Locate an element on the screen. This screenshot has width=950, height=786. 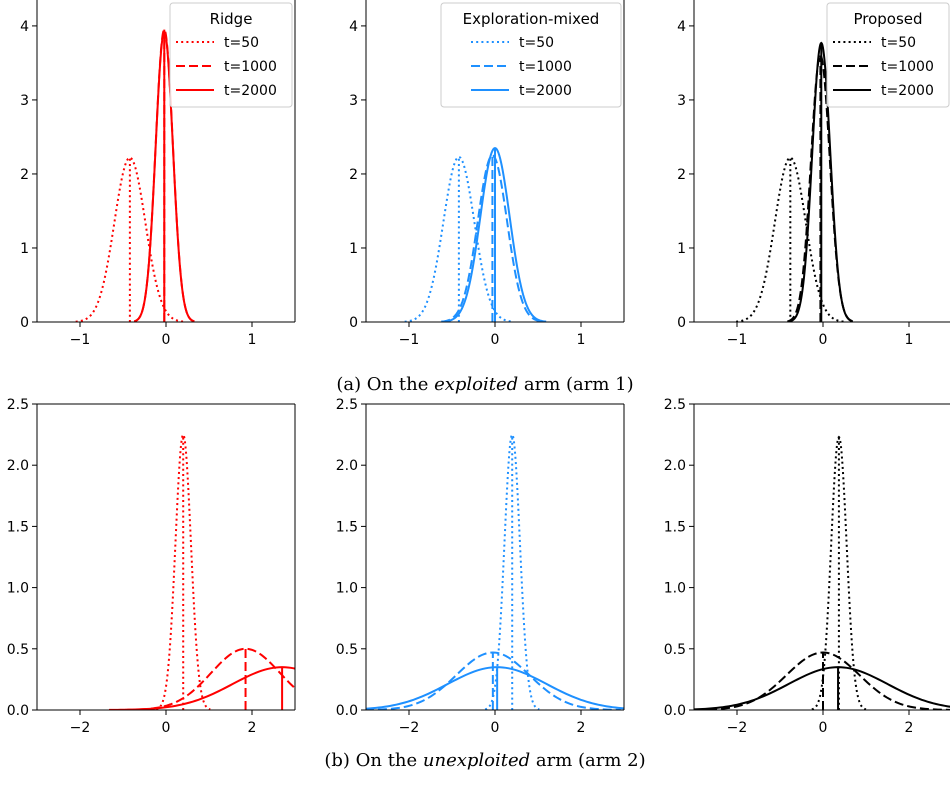
subplot-b1: −2 0 2 0.0 0.5 1.0 1.5 2.0 2.5 is located at coordinates (151, 566).